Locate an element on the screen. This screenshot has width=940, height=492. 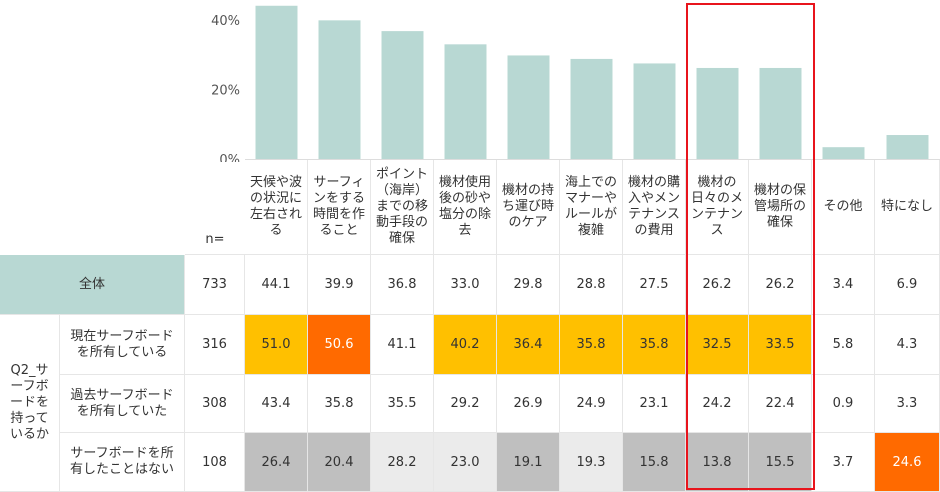
data-cell: 28.2 is located at coordinates (402, 462).